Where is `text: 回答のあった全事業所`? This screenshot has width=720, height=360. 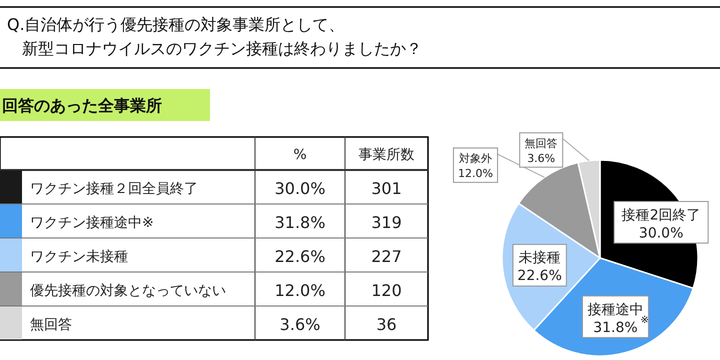 text: 回答のあった全事業所 is located at coordinates (82, 105).